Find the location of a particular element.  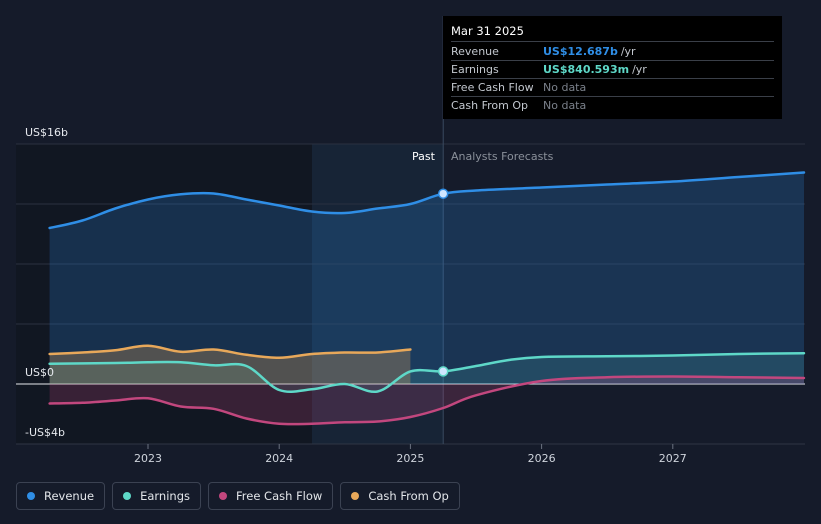

past-label: Past is located at coordinates (423, 156).